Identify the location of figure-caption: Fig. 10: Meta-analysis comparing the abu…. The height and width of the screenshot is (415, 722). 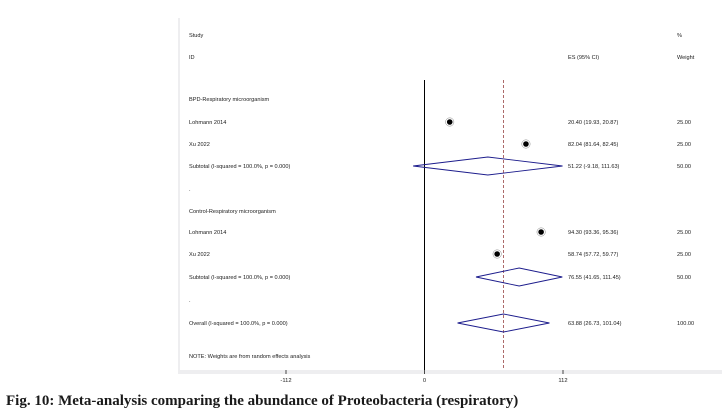
(262, 401).